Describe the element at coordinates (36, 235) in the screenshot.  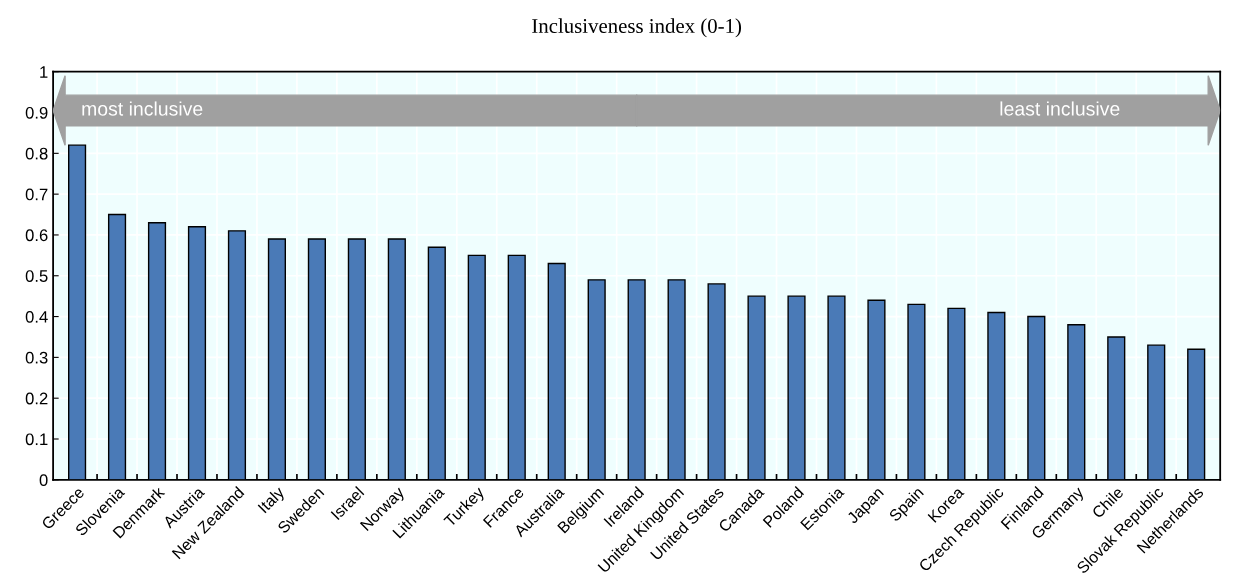
I see `y-tick-label: 0.6` at that location.